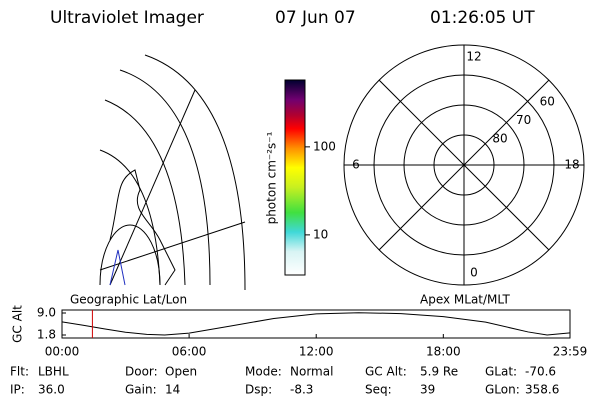  Describe the element at coordinates (324, 146) in the screenshot. I see `colorbar-tick-label: 100` at that location.